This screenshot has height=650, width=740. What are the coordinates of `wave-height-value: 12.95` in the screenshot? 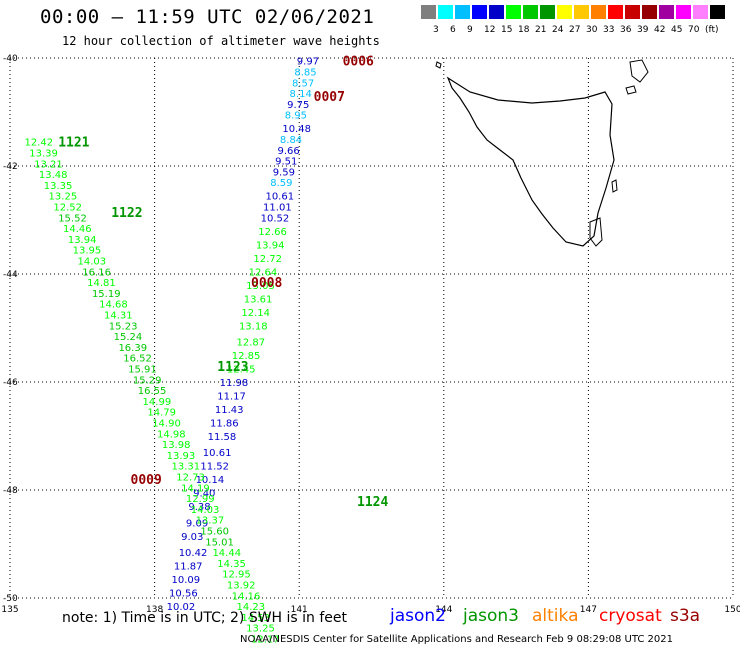 It's located at (236, 575).